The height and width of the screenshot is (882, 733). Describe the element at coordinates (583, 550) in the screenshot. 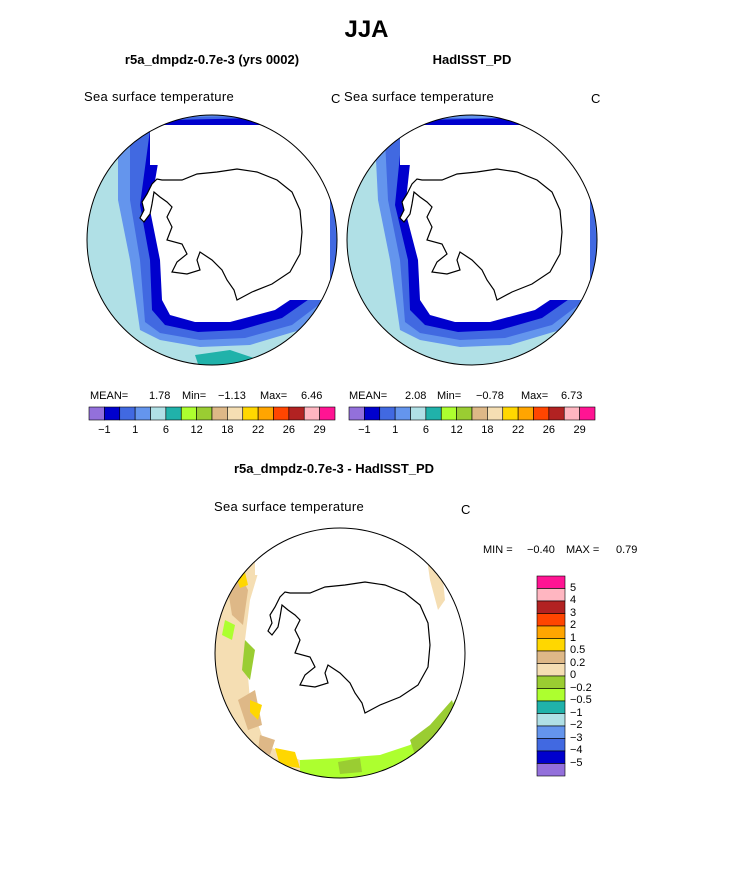

I see `diff-max-label: MAX =` at that location.